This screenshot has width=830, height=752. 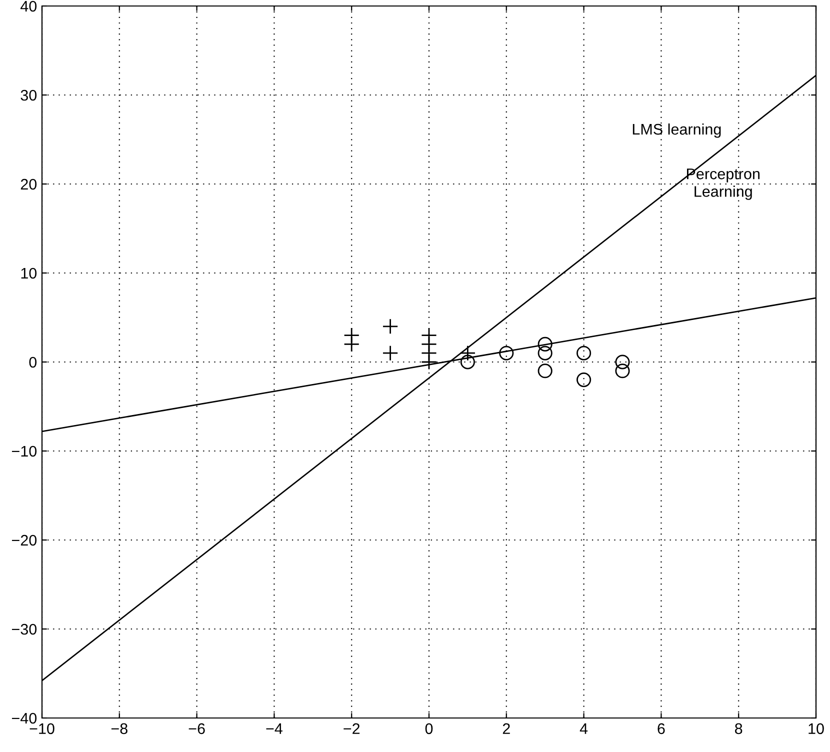 I want to click on x-tick-label: −10, so click(x=42, y=728).